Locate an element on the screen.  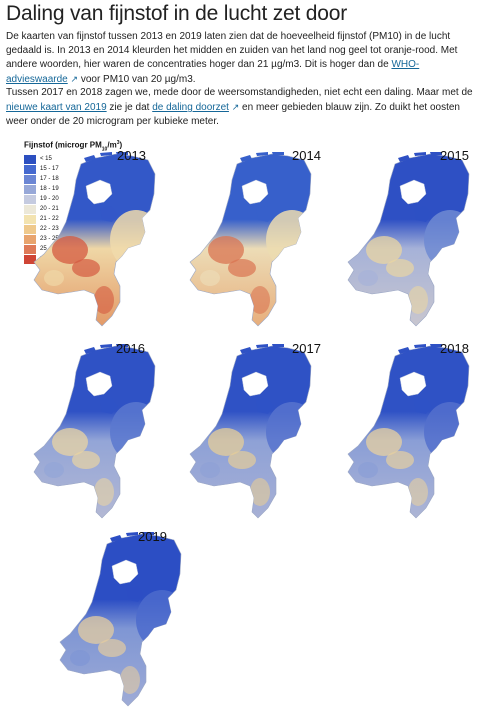
map-year-label: 2017 is located at coordinates (306, 348).